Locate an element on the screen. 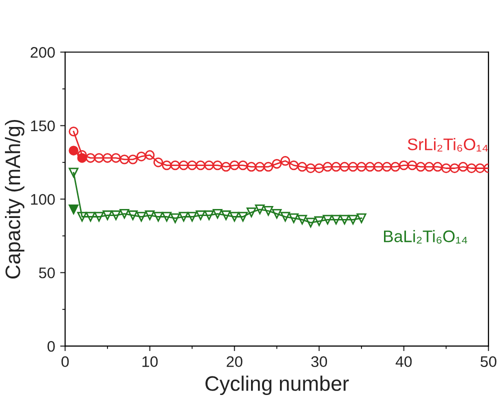 The height and width of the screenshot is (417, 501). x-tick-label: 0 is located at coordinates (65, 362).